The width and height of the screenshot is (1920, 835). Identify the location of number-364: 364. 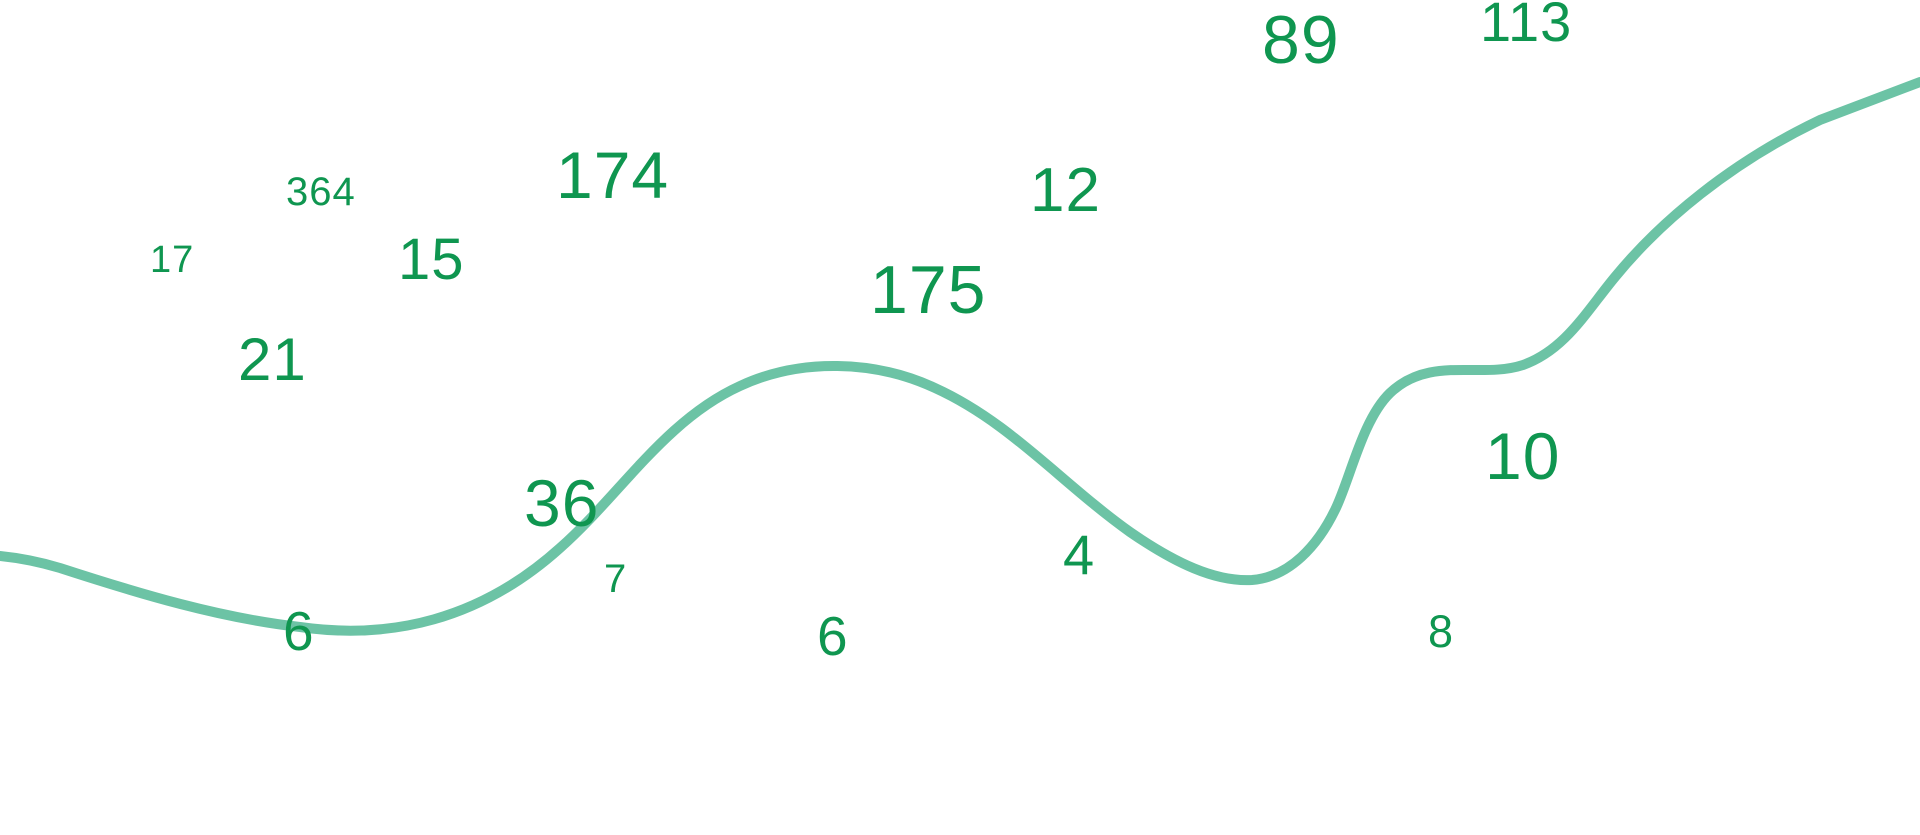
(321, 192).